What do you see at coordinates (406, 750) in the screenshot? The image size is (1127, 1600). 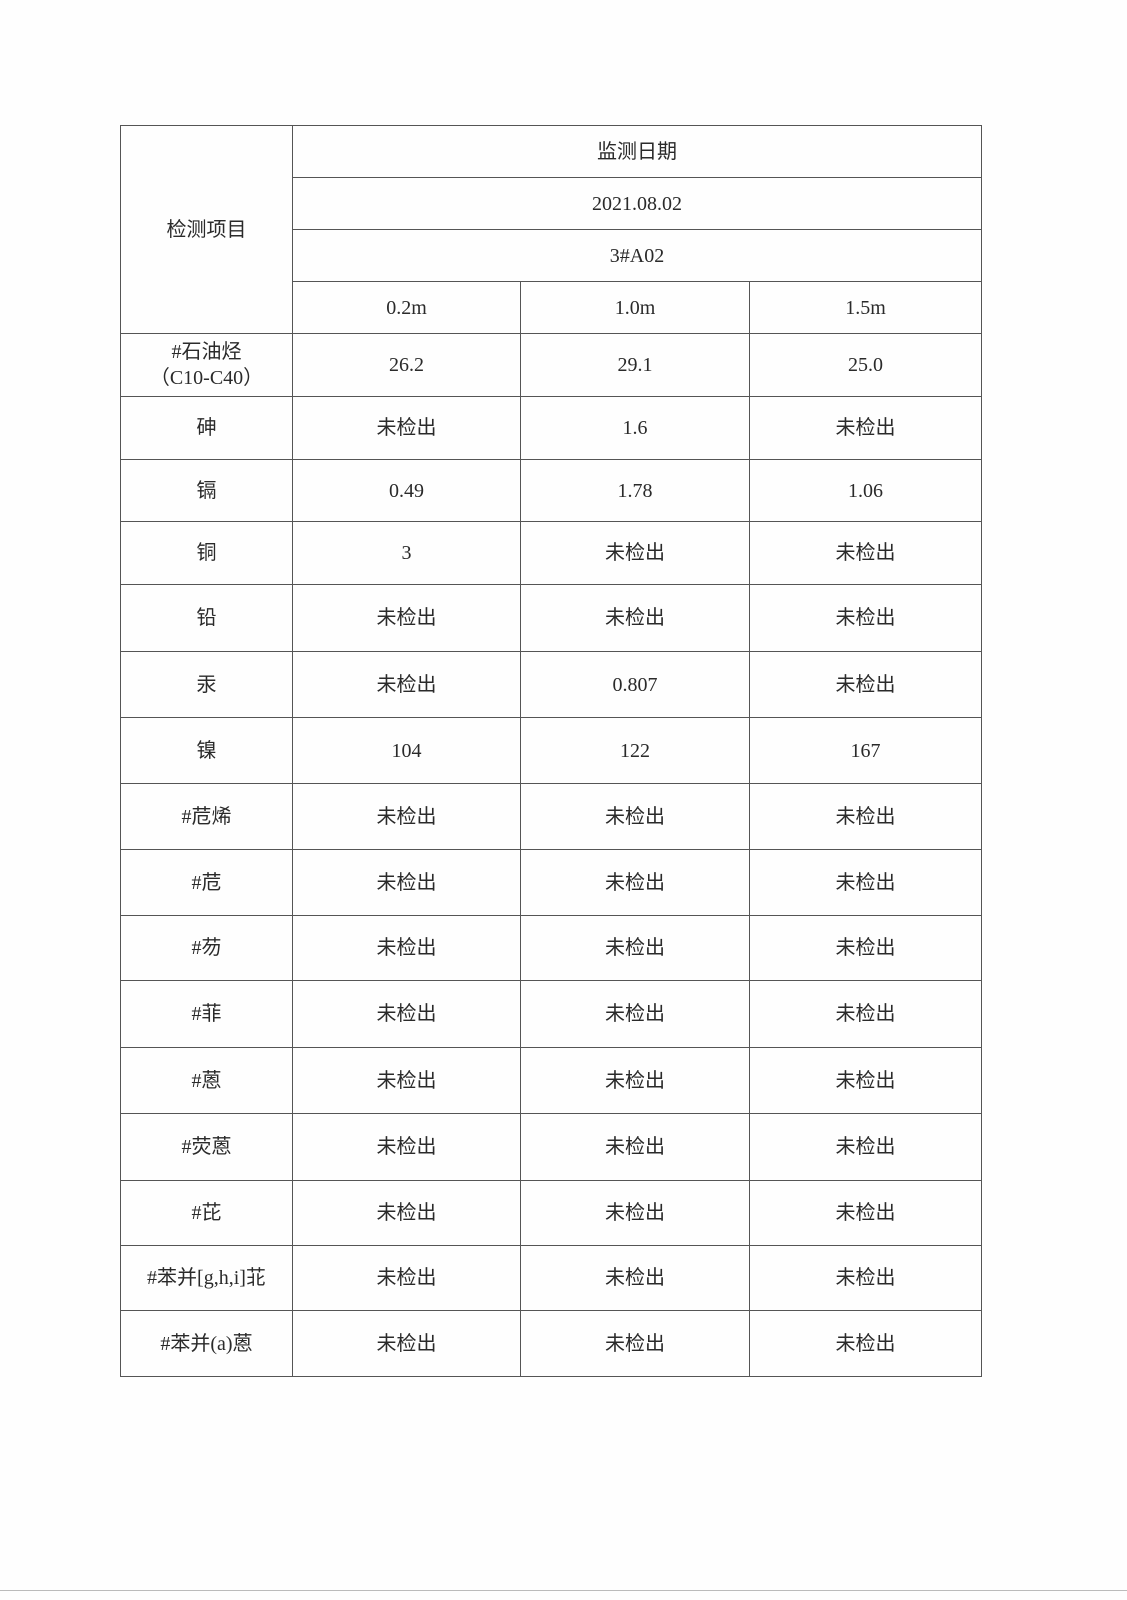 I see `value-cell: 104` at bounding box center [406, 750].